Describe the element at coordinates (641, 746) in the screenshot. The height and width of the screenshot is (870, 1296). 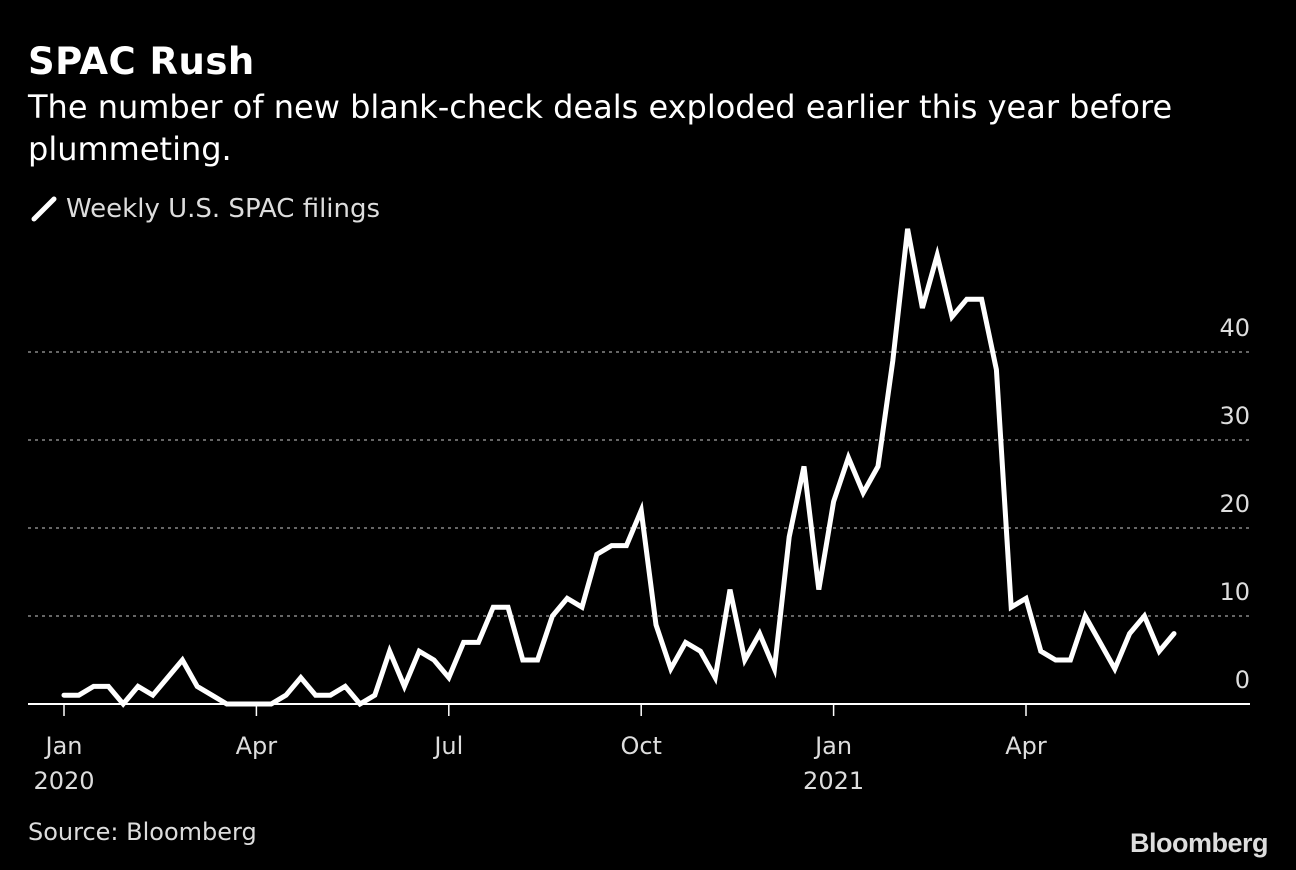
I see `x-tick-label: Oct` at that location.